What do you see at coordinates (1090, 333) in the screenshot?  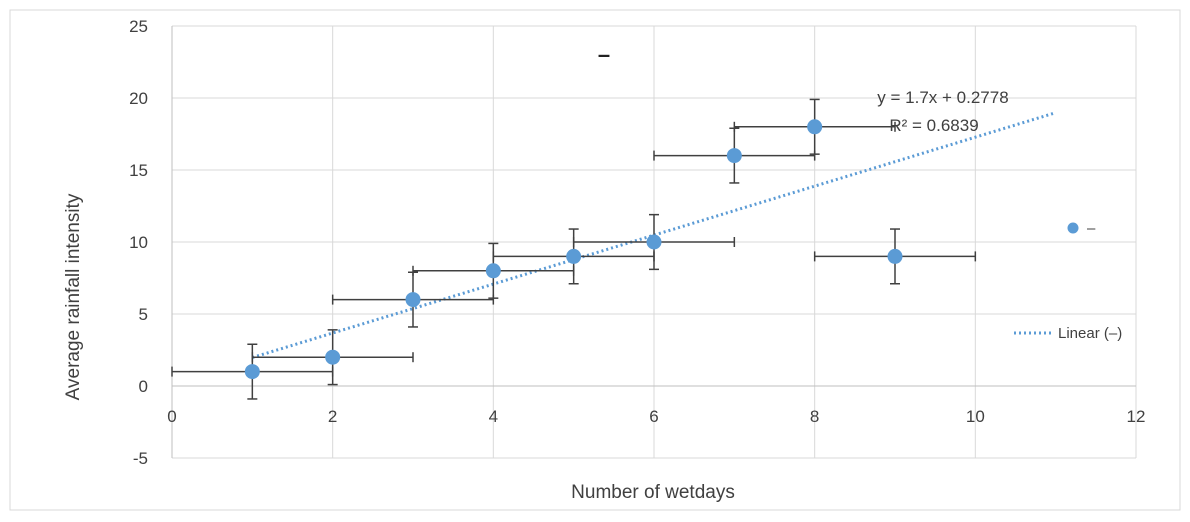 I see `legend-label-trendline: Linear (–)` at bounding box center [1090, 333].